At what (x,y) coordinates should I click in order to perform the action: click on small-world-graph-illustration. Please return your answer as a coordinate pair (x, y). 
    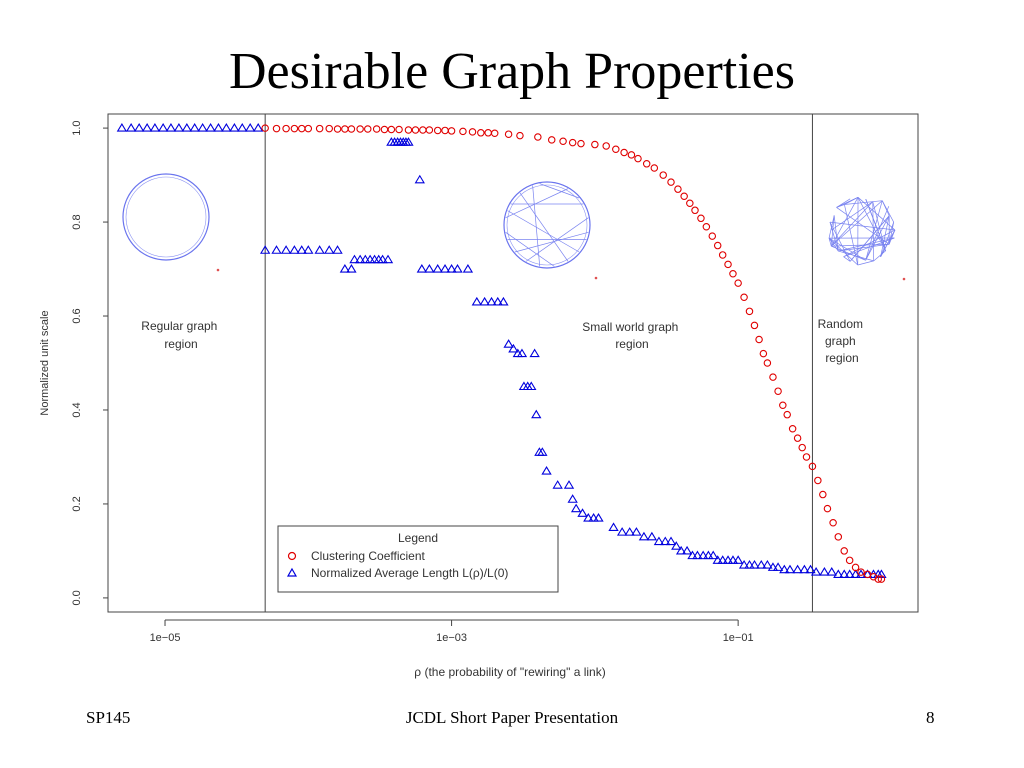
    Looking at the image, I should click on (550, 230).